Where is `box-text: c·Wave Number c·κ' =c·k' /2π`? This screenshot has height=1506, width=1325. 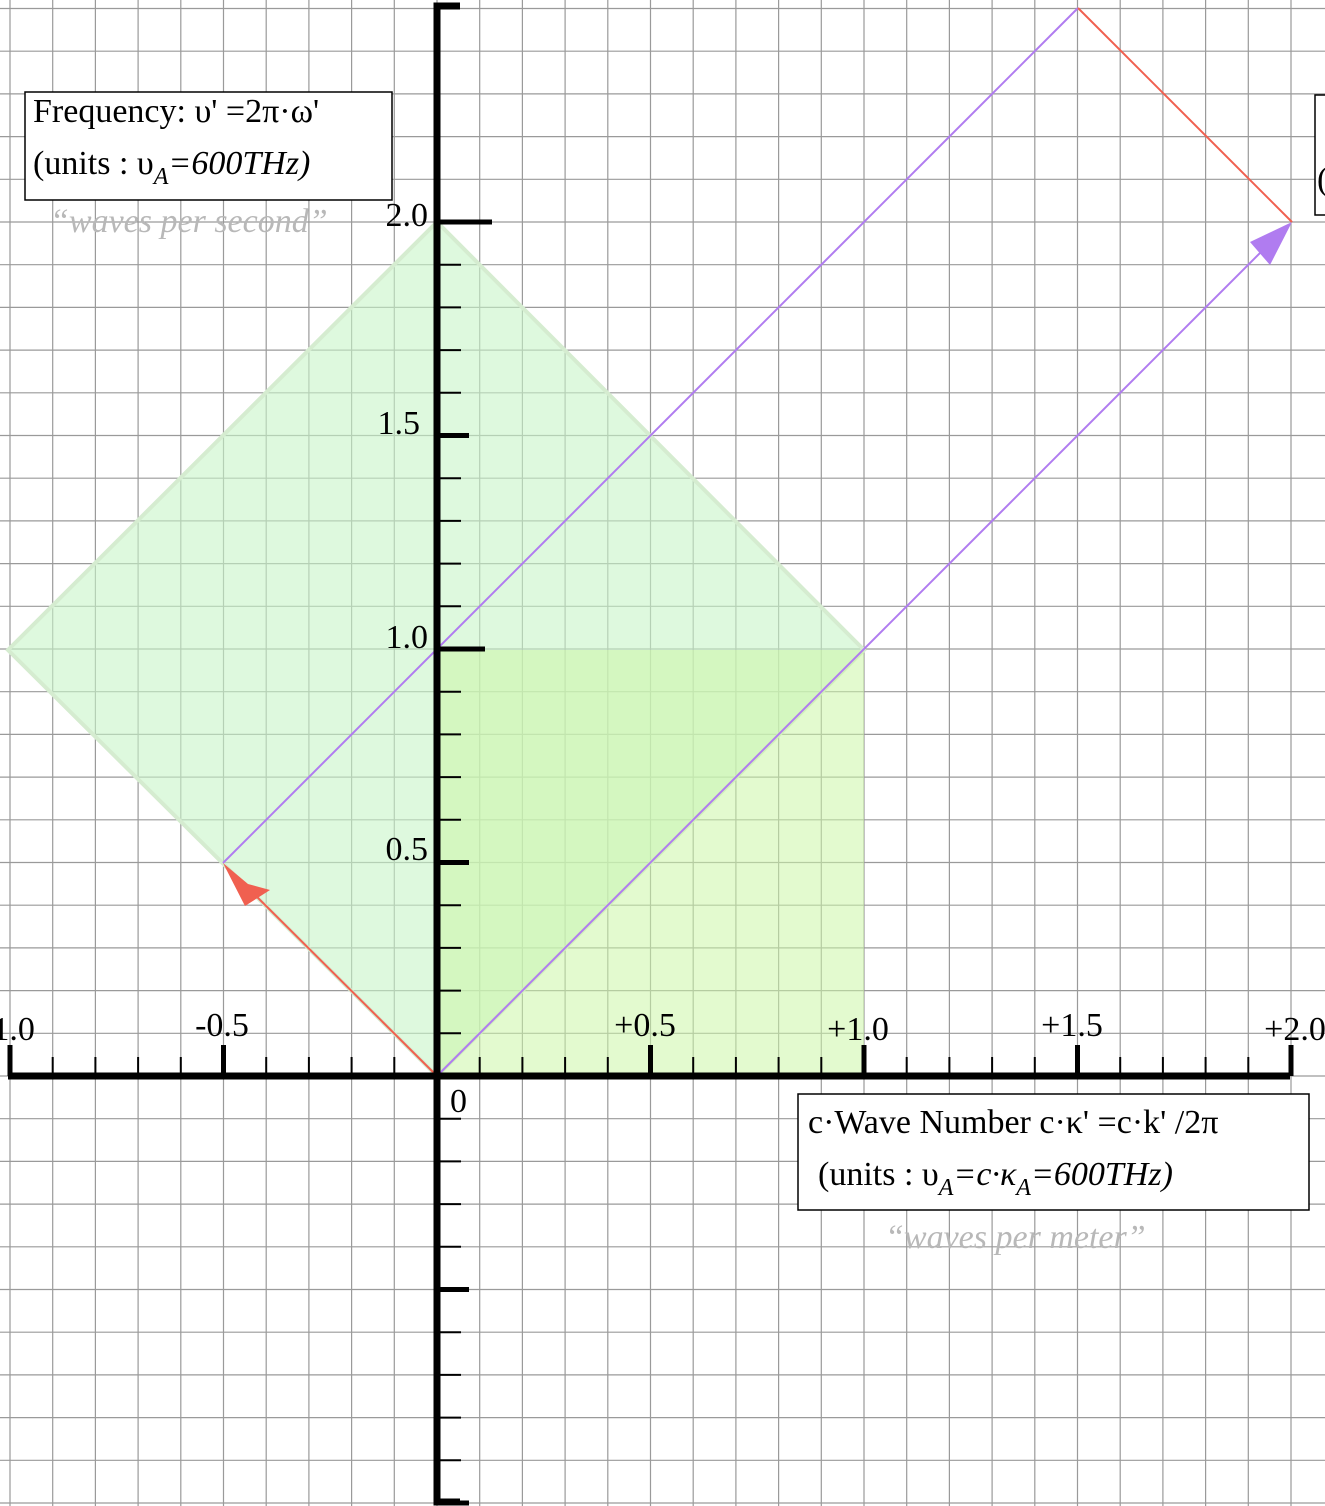
box-text: c·Wave Number c·κ' =c·k' /2π is located at coordinates (1013, 1122).